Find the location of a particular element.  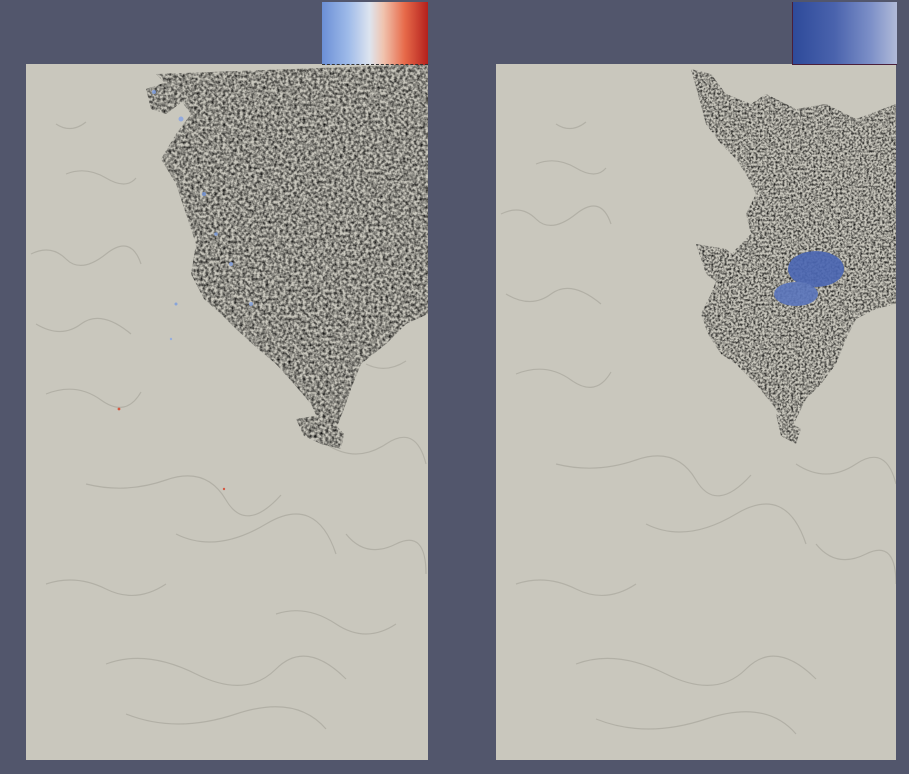

left-velocity-speckles is located at coordinates (185, 290).